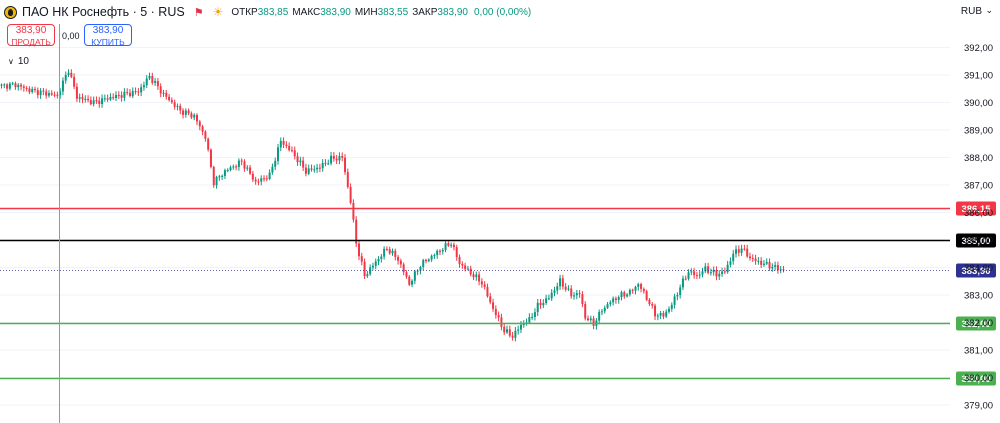 The width and height of the screenshot is (1000, 423). I want to click on level-tag-label: 382,00, so click(975, 324).